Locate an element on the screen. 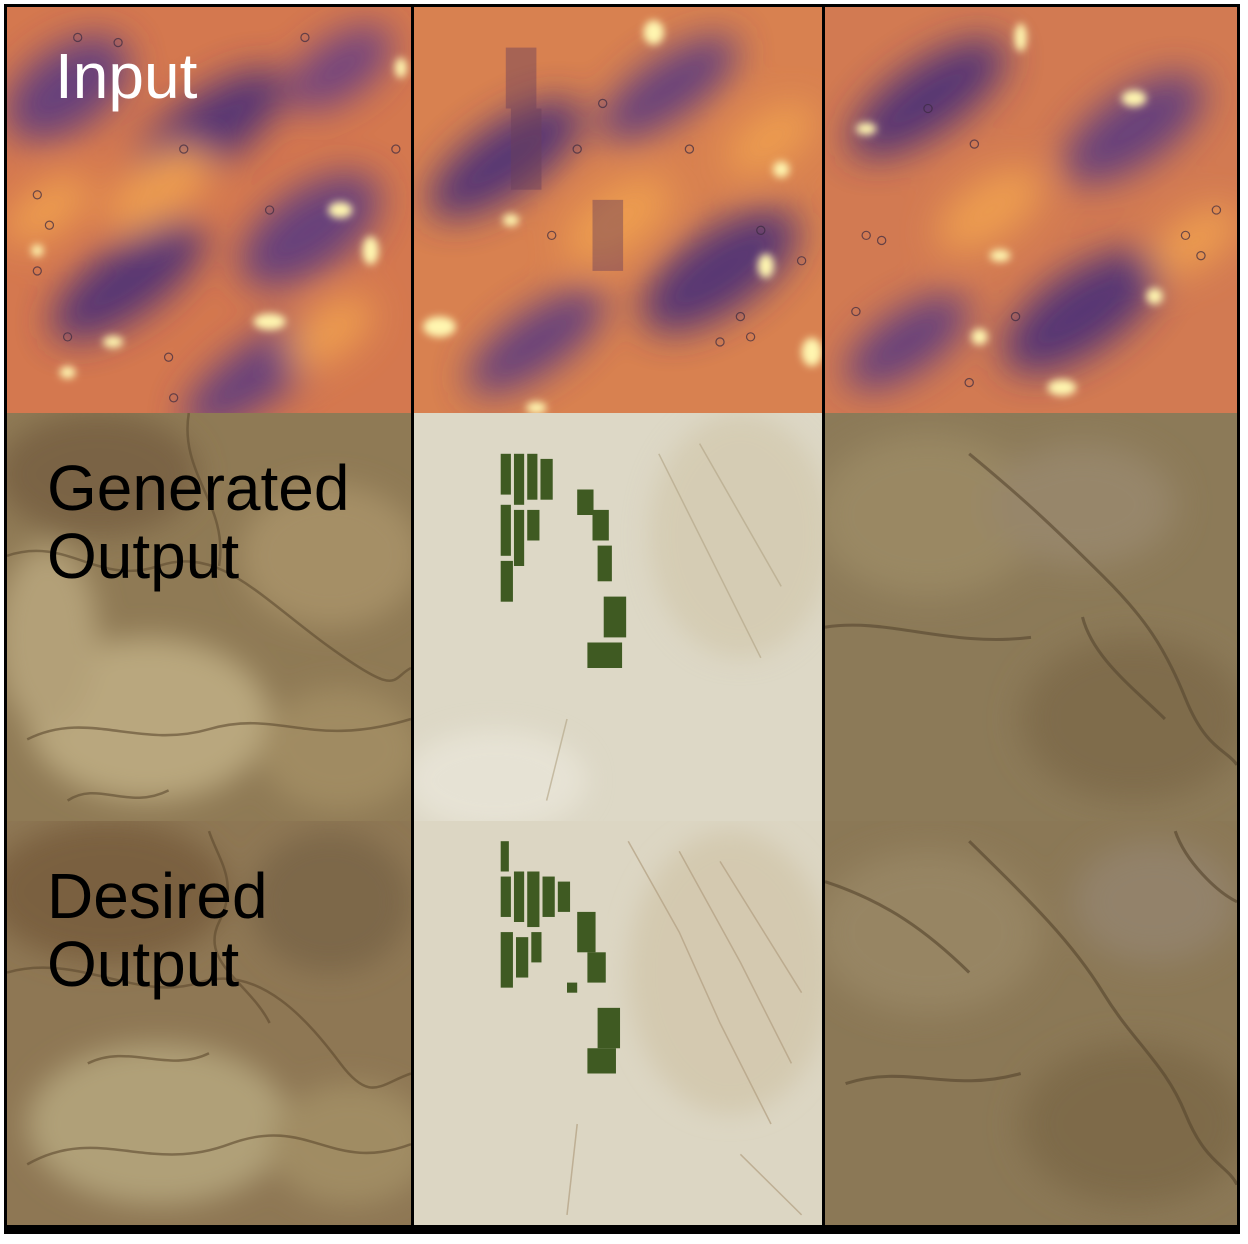  row-label-desired: Desired Output is located at coordinates (157, 930).